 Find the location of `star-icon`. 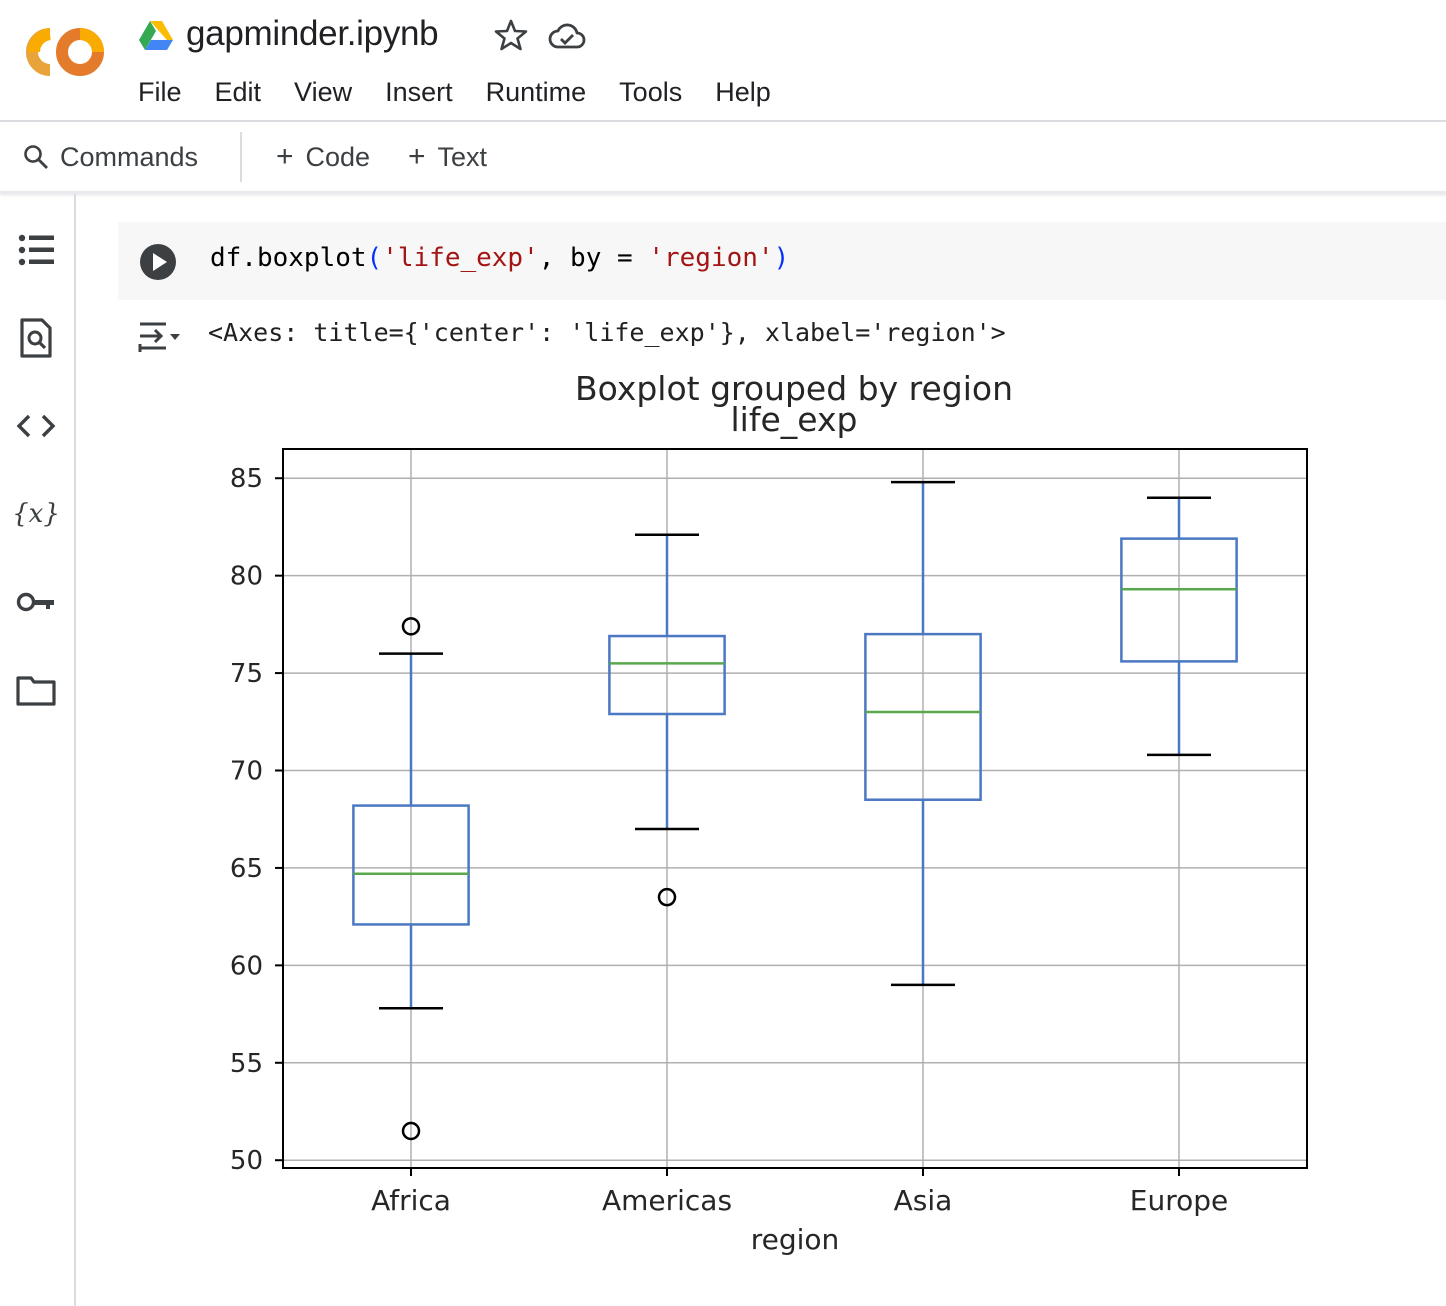

star-icon is located at coordinates (511, 35).